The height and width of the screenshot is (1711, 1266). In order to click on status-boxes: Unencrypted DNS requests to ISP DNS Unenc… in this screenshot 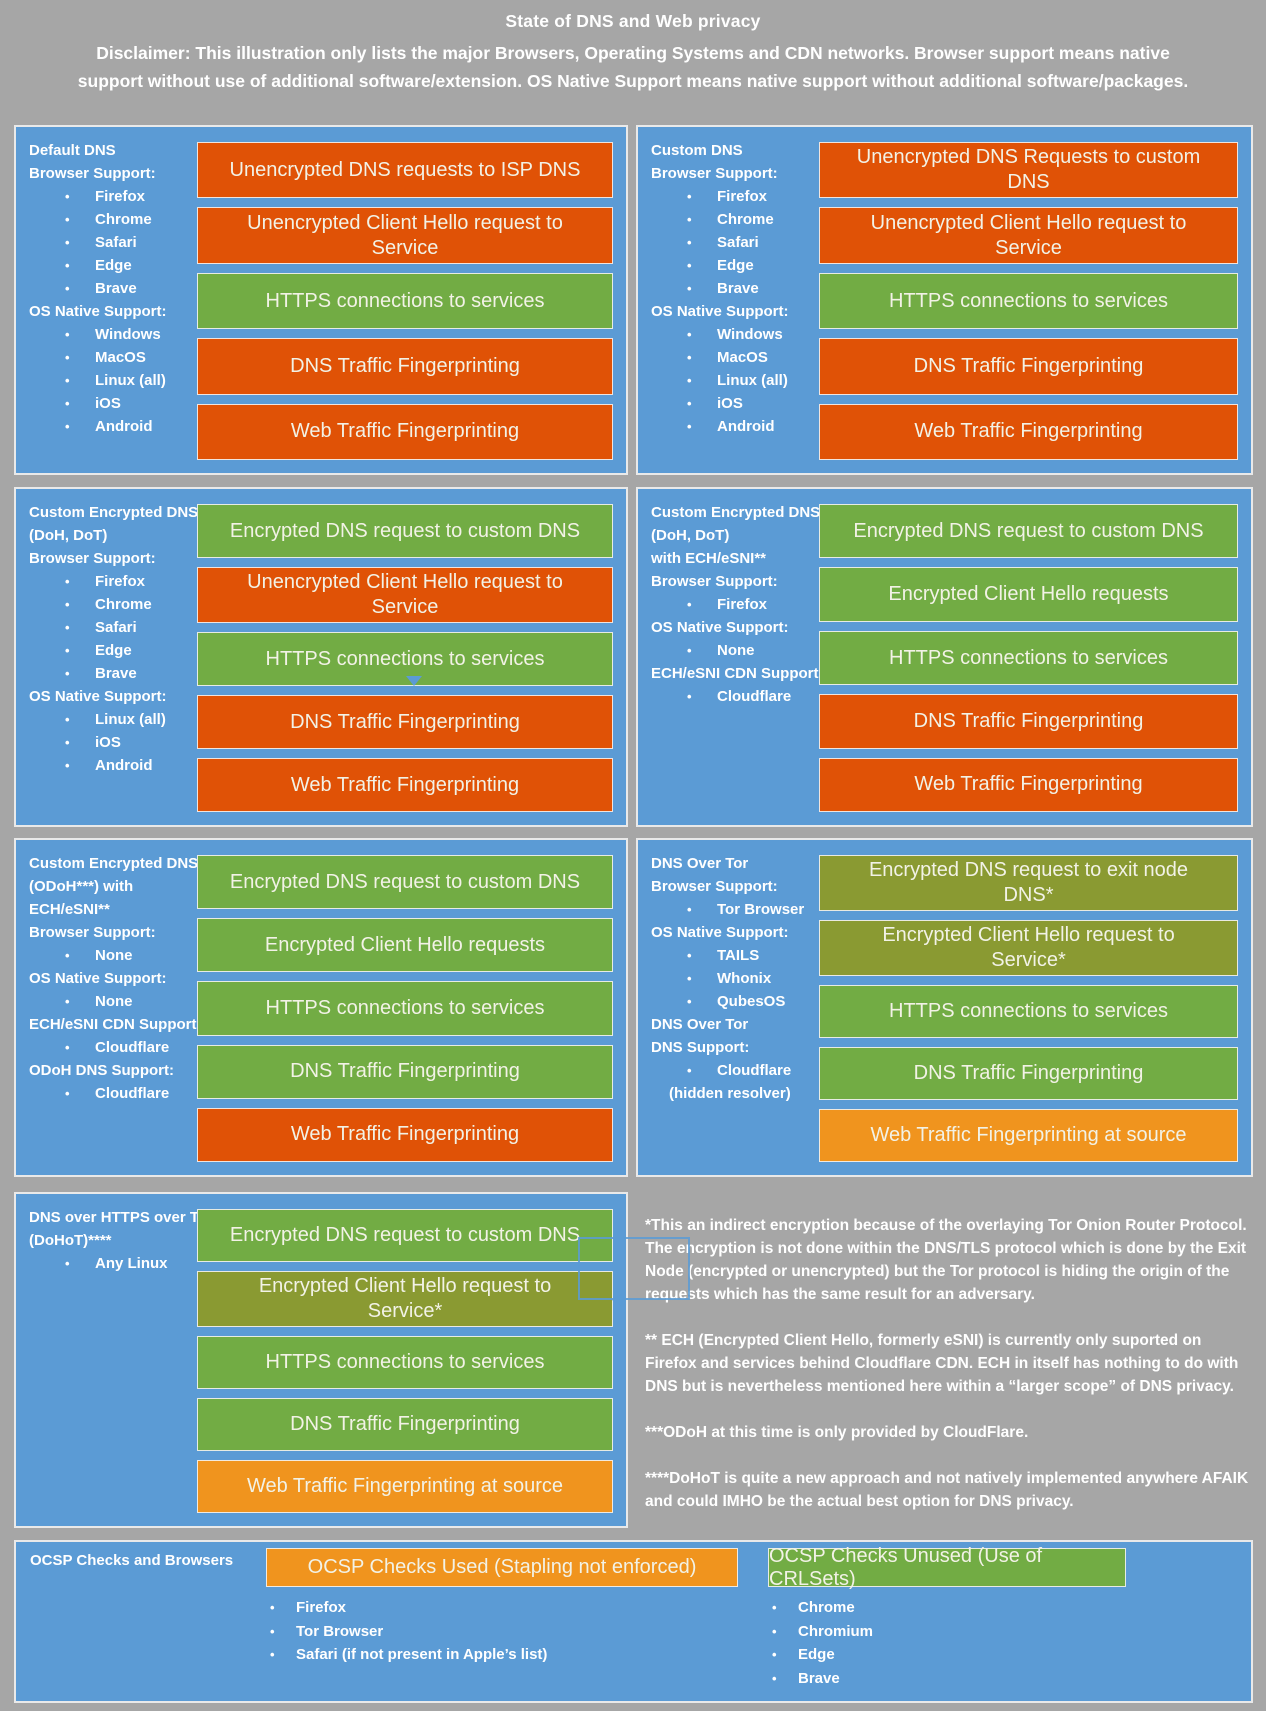, I will do `click(410, 300)`.